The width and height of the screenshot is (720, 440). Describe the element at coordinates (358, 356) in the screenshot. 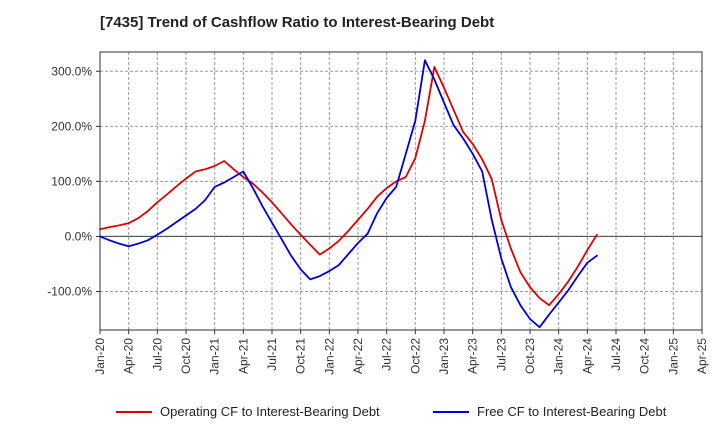

I see `x-tick-label: Apr-22` at that location.